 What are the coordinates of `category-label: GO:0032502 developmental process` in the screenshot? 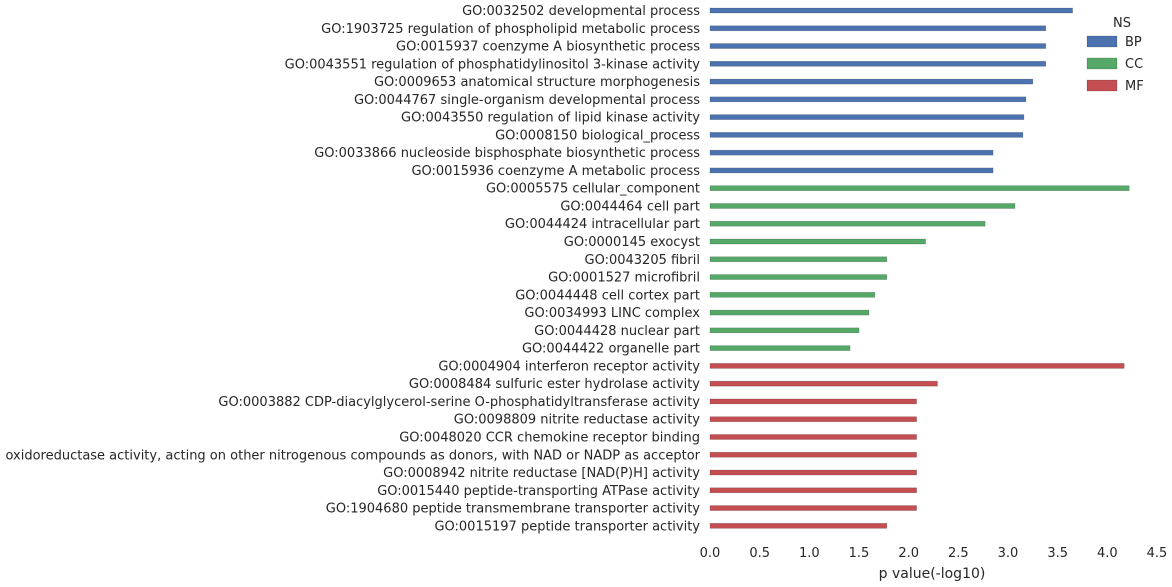 It's located at (581, 11).